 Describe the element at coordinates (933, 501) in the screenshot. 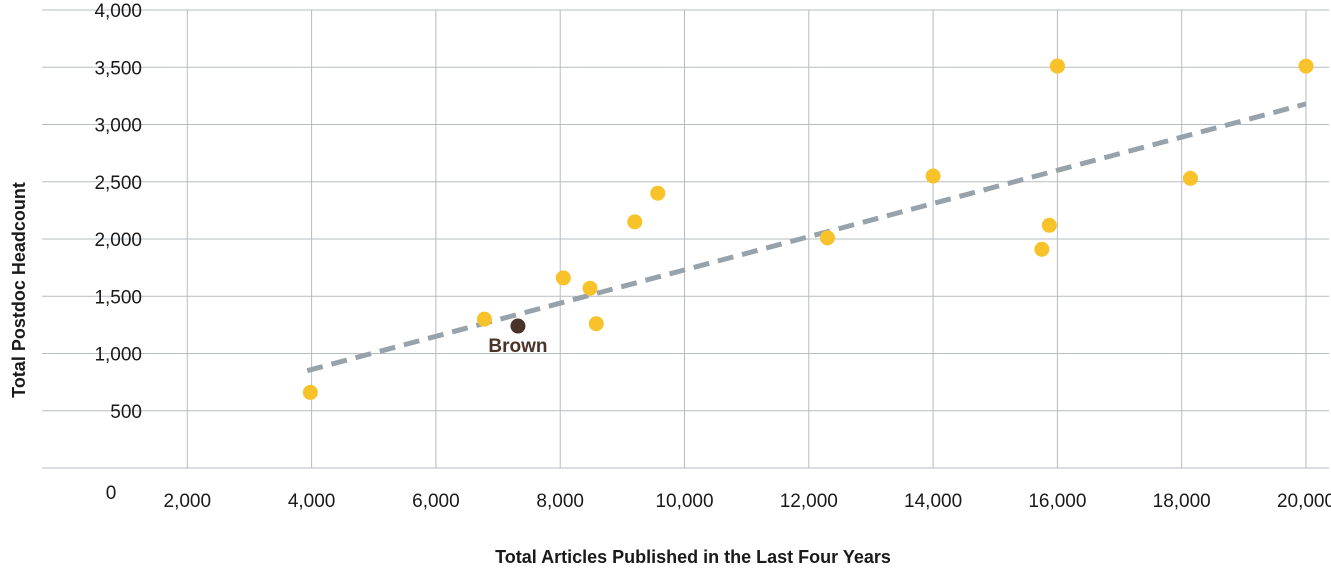

I see `x-tick-label: 14,000` at that location.